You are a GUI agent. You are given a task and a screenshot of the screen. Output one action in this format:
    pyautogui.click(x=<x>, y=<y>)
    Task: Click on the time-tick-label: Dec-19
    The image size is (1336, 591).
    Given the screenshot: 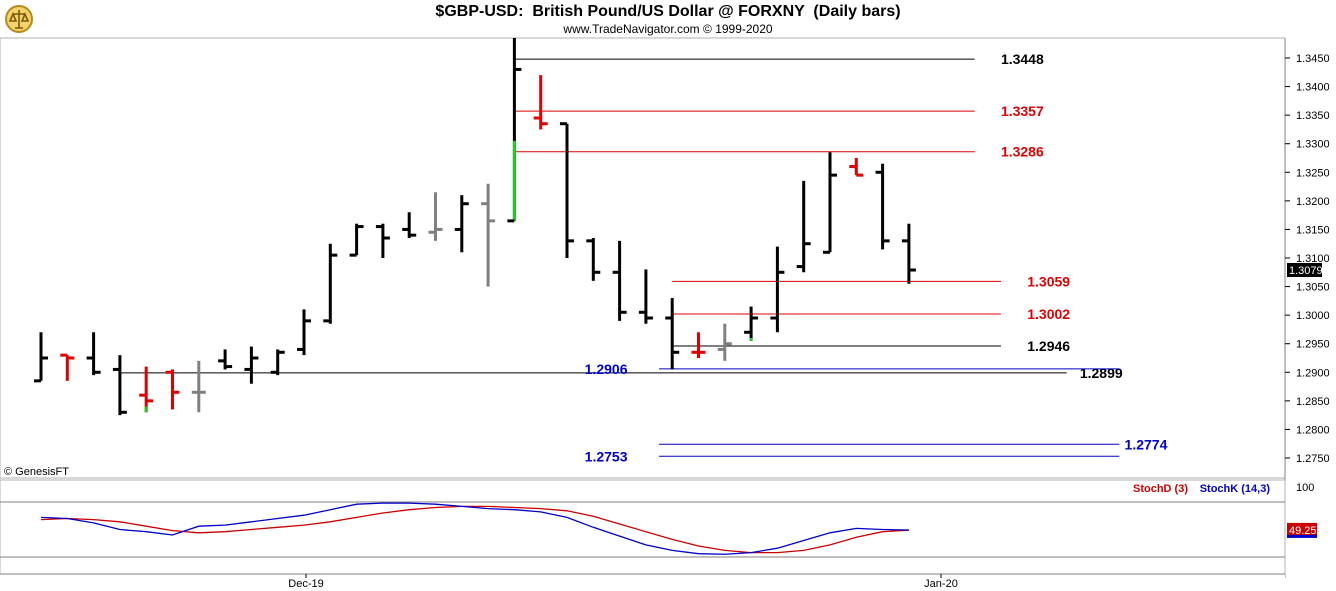 What is the action you would take?
    pyautogui.click(x=305, y=584)
    